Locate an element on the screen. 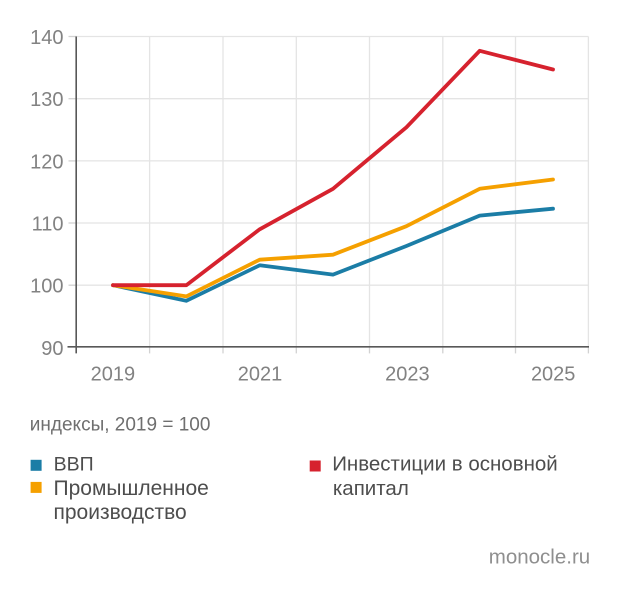 This screenshot has height=595, width=620. svg-text: 2025 is located at coordinates (553, 374).